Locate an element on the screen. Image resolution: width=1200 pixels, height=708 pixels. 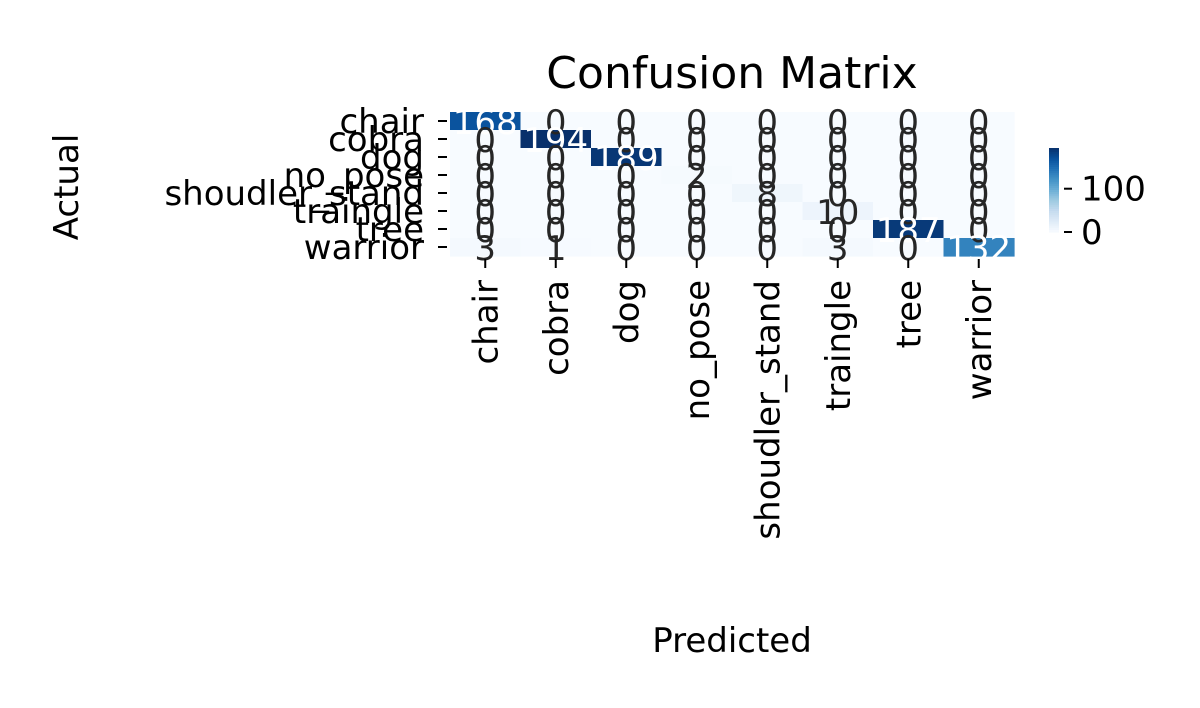
y-tick-label: traingle is located at coordinates (358, 212).